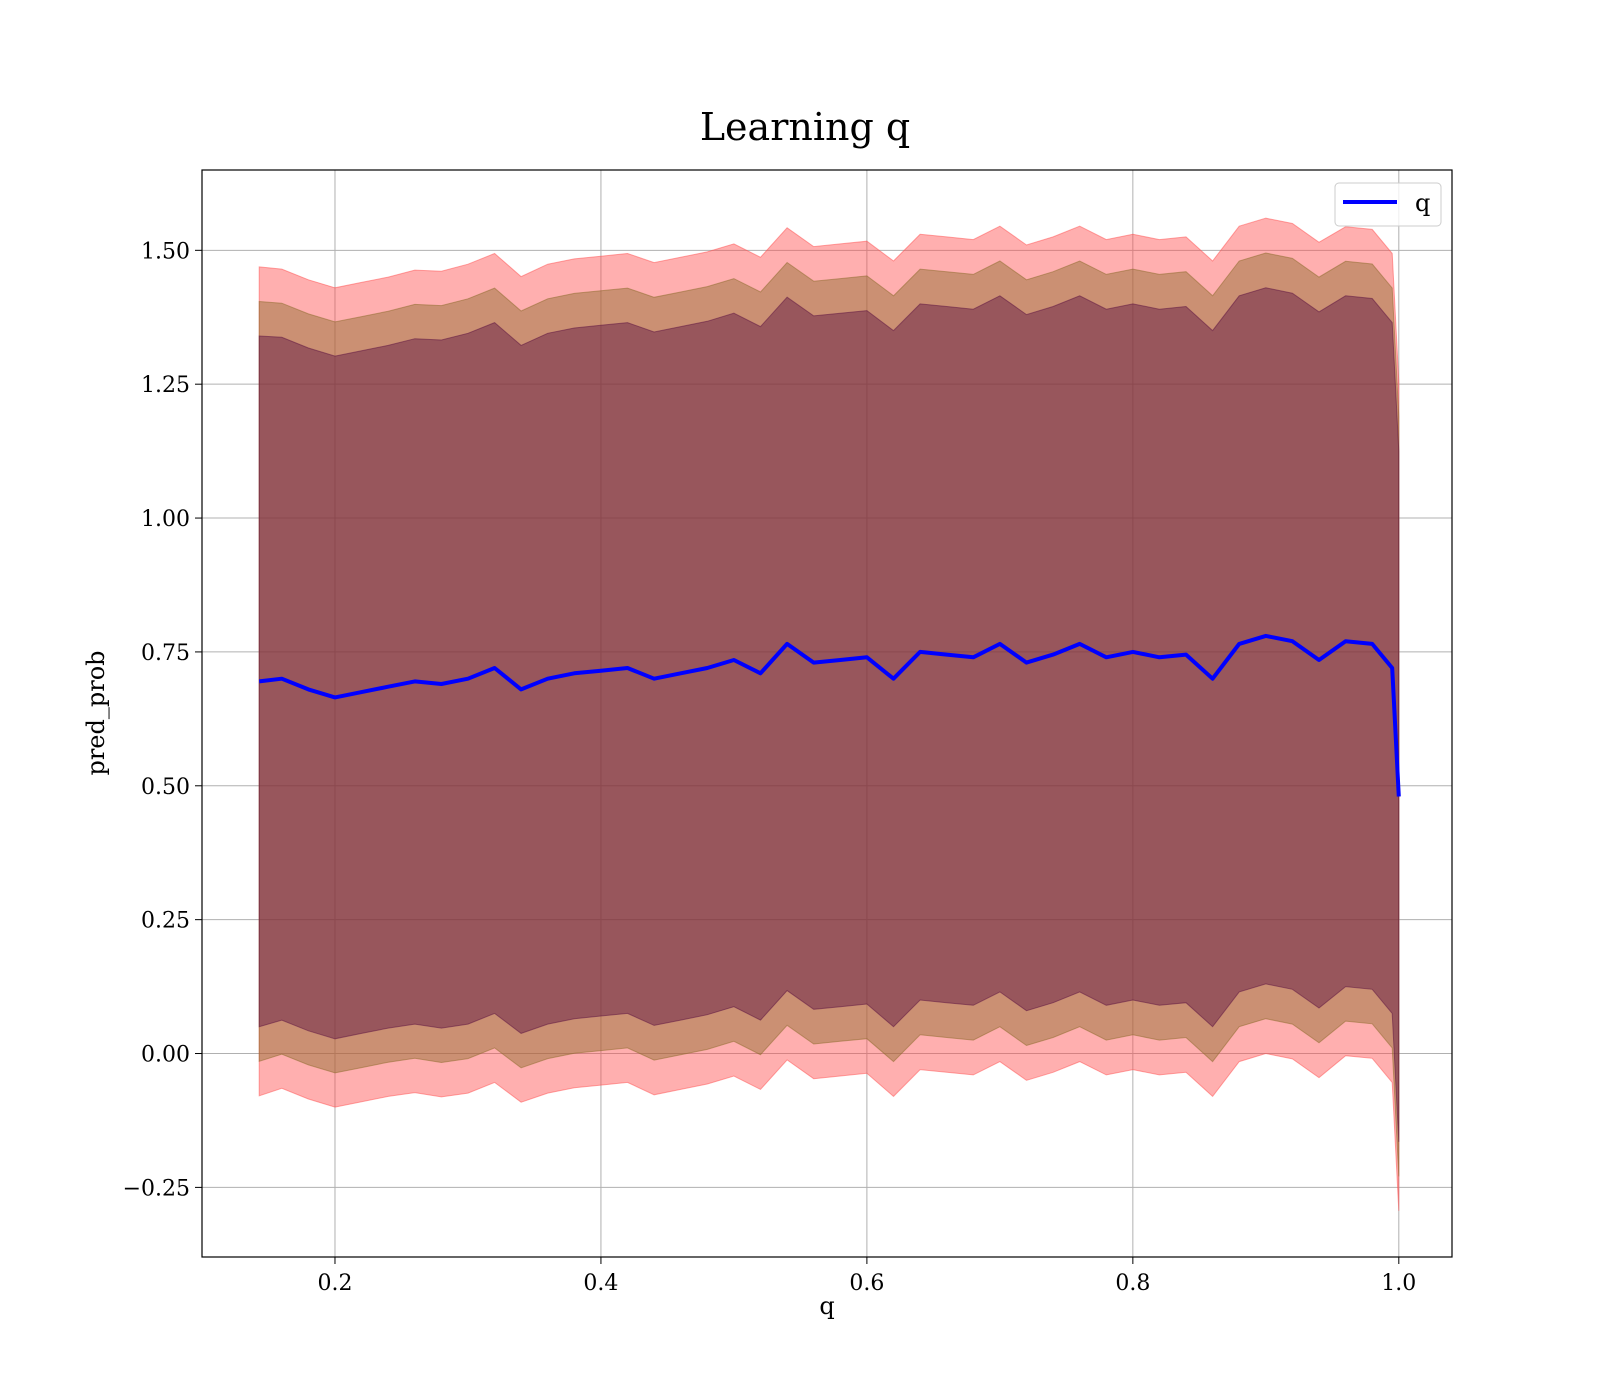  Describe the element at coordinates (1132, 1283) in the screenshot. I see `x-tick-label-3: 0.8` at that location.